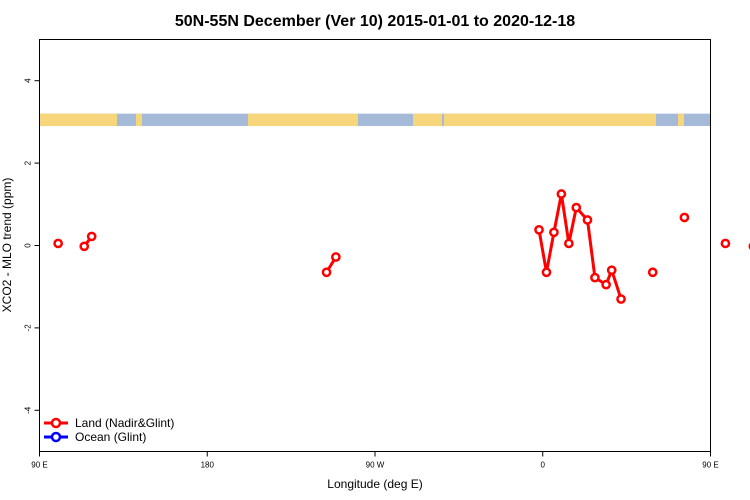 The image size is (750, 500). What do you see at coordinates (28, 80) in the screenshot?
I see `y-tick-label: 4` at bounding box center [28, 80].